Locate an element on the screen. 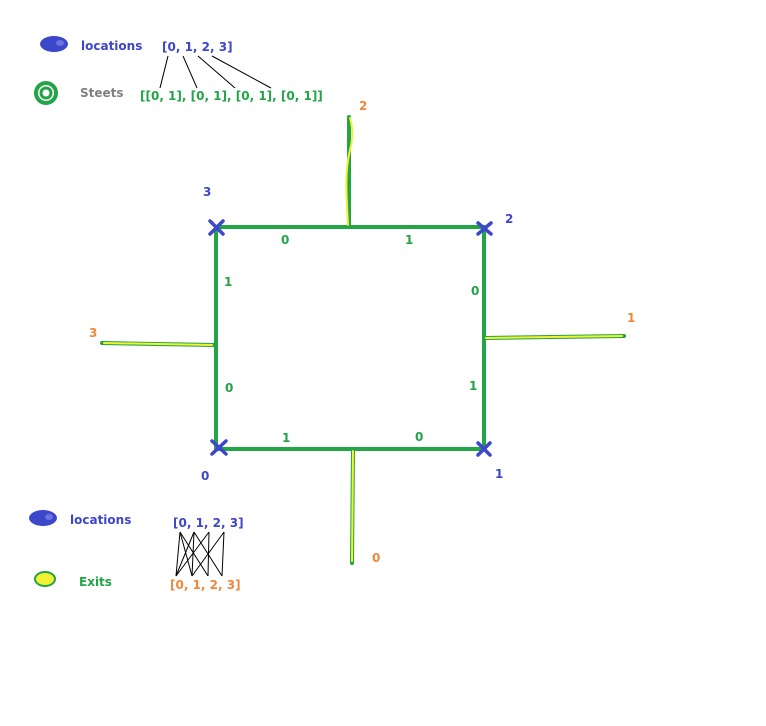 This screenshot has width=766, height=726. exit-label-1: 1 is located at coordinates (631, 318).